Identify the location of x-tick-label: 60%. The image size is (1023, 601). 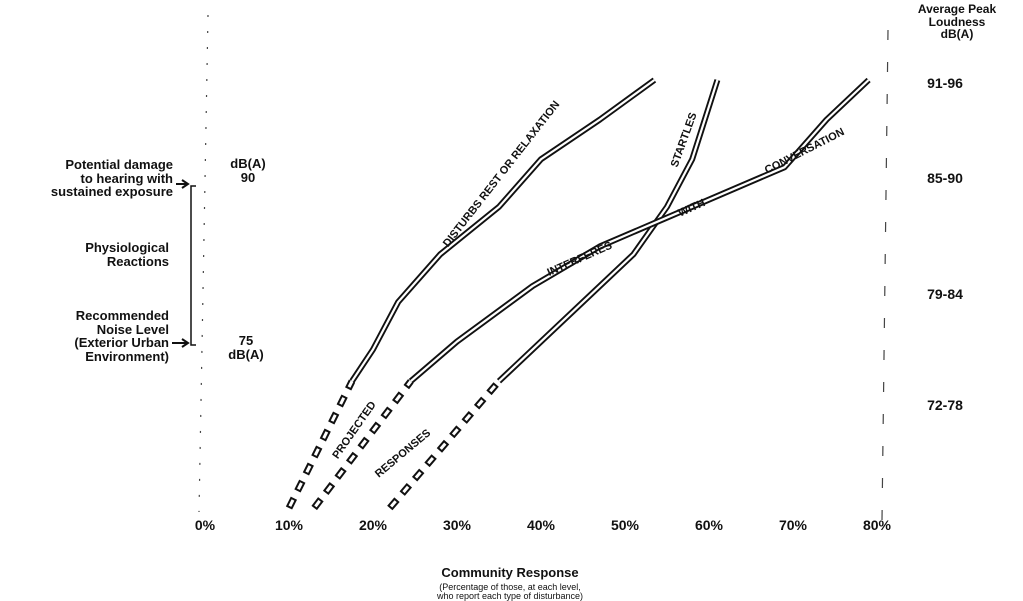
(709, 525).